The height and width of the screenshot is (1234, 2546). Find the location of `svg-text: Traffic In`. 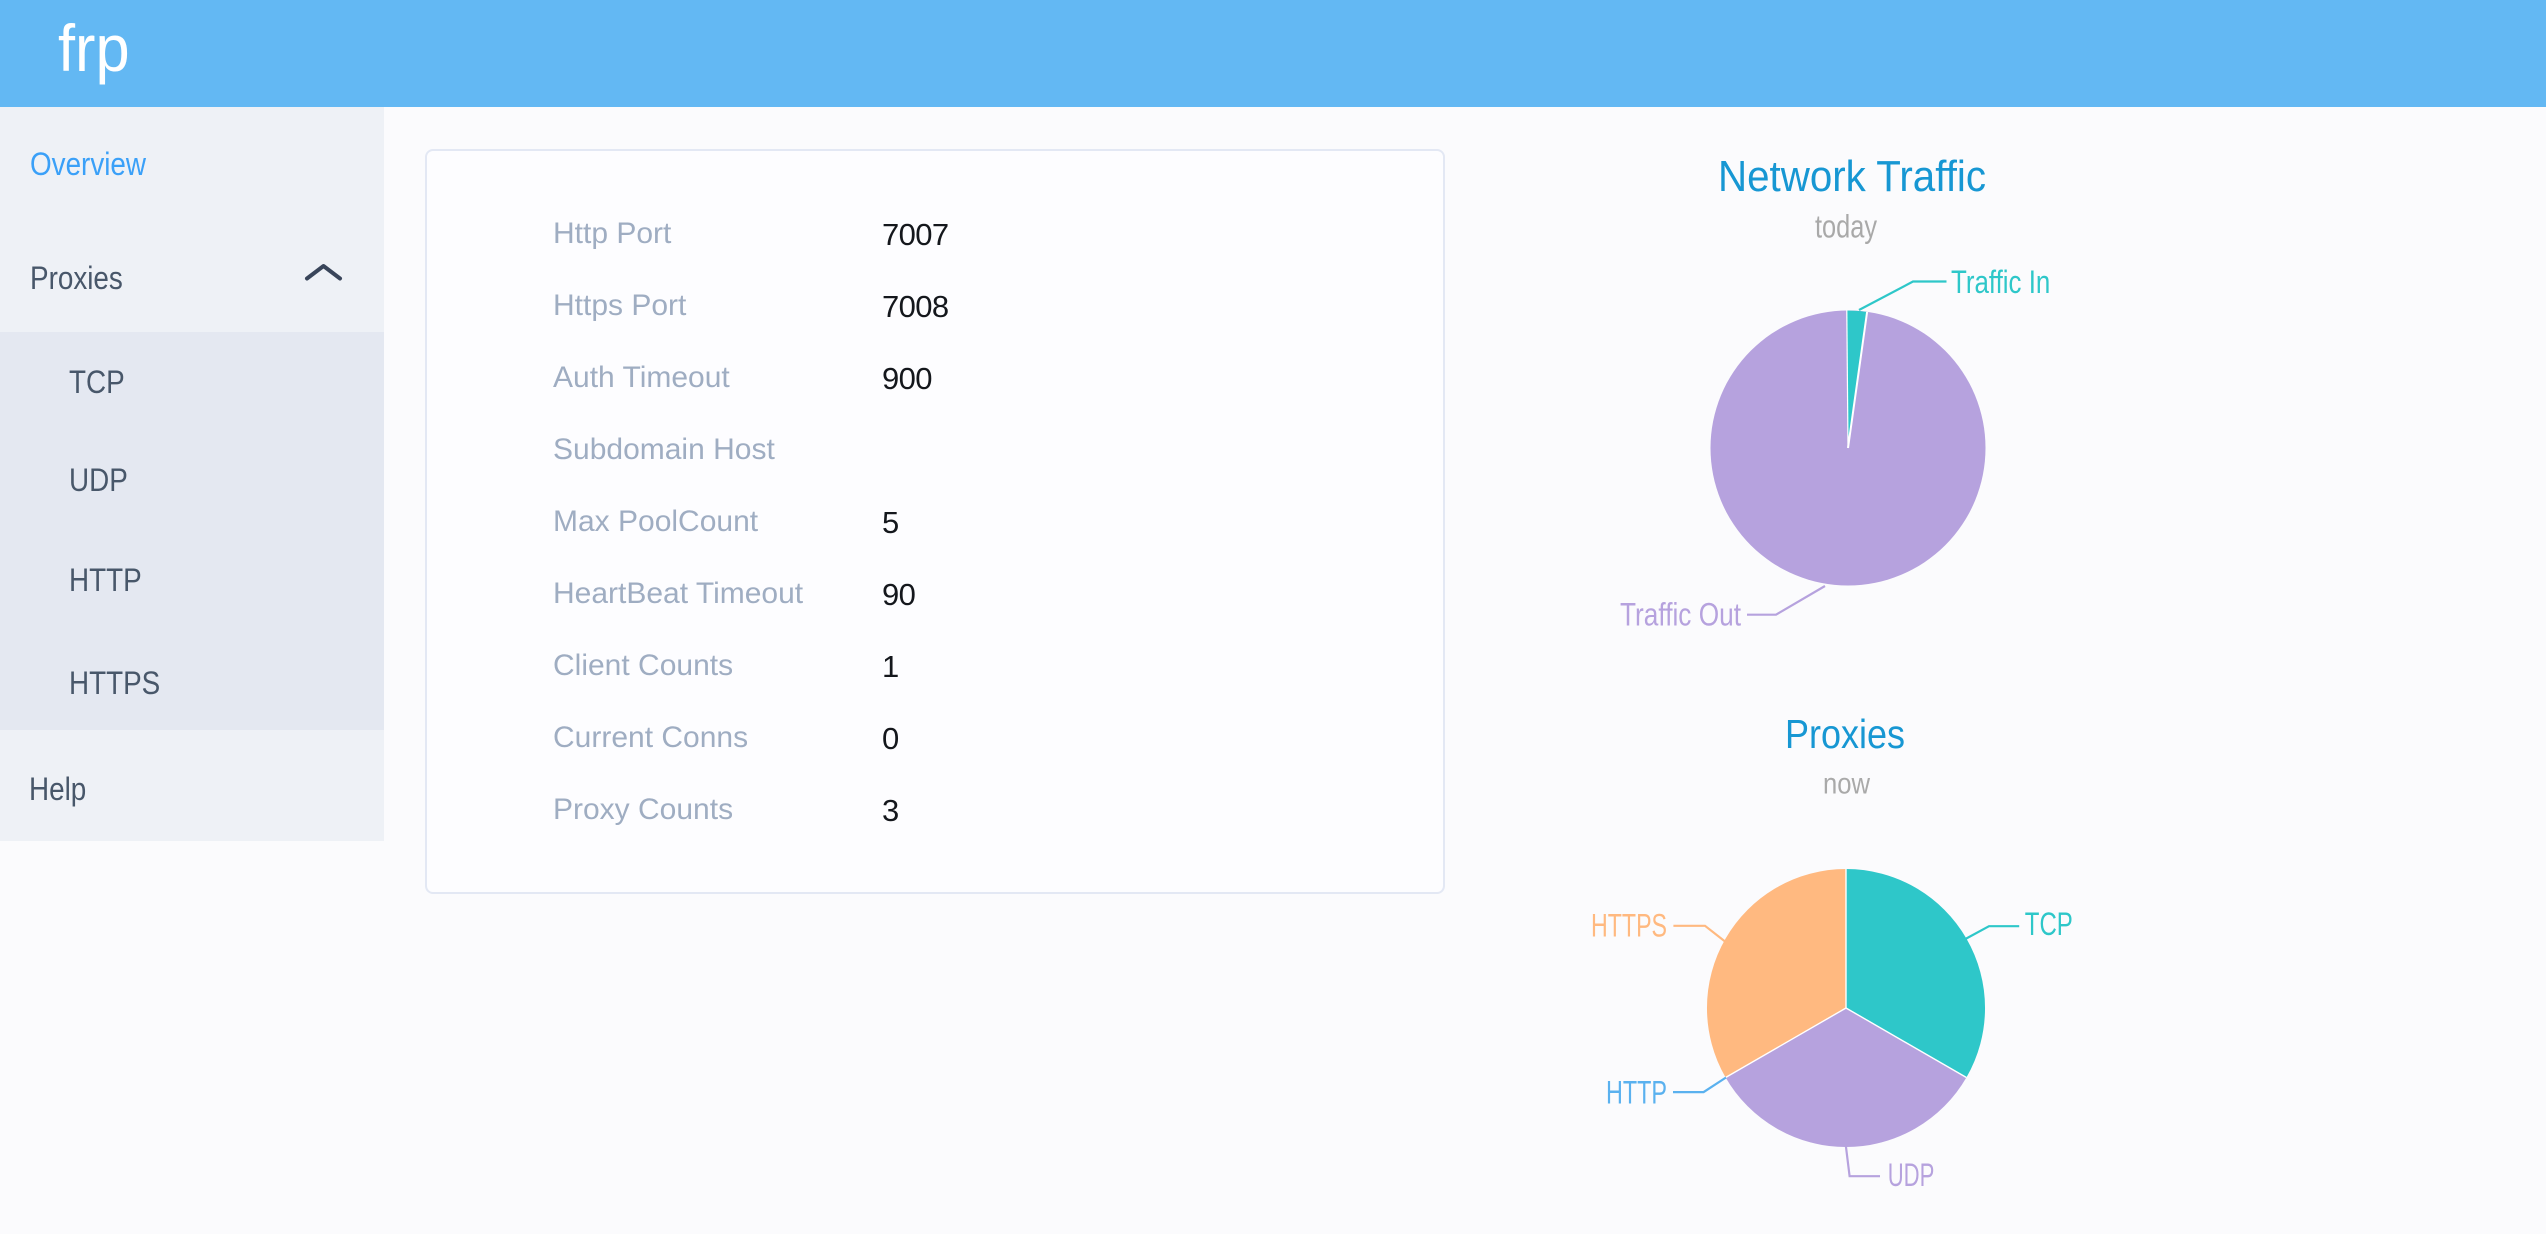

svg-text: Traffic In is located at coordinates (2000, 282).